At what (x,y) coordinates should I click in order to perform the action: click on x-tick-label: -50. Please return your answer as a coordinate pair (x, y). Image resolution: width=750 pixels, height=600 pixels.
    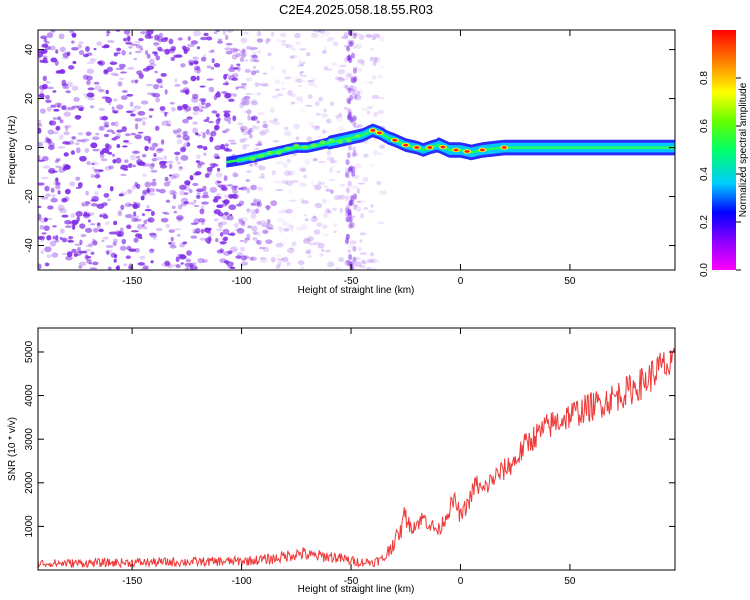
    Looking at the image, I should click on (351, 281).